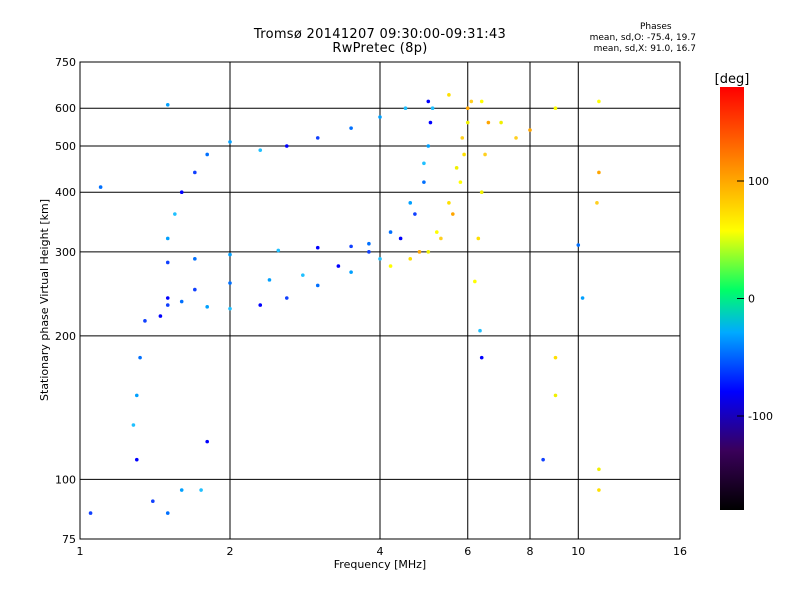 The height and width of the screenshot is (600, 800). I want to click on x-axis-ticks: 1 2 4 6 8 10 16, so click(382, 551).